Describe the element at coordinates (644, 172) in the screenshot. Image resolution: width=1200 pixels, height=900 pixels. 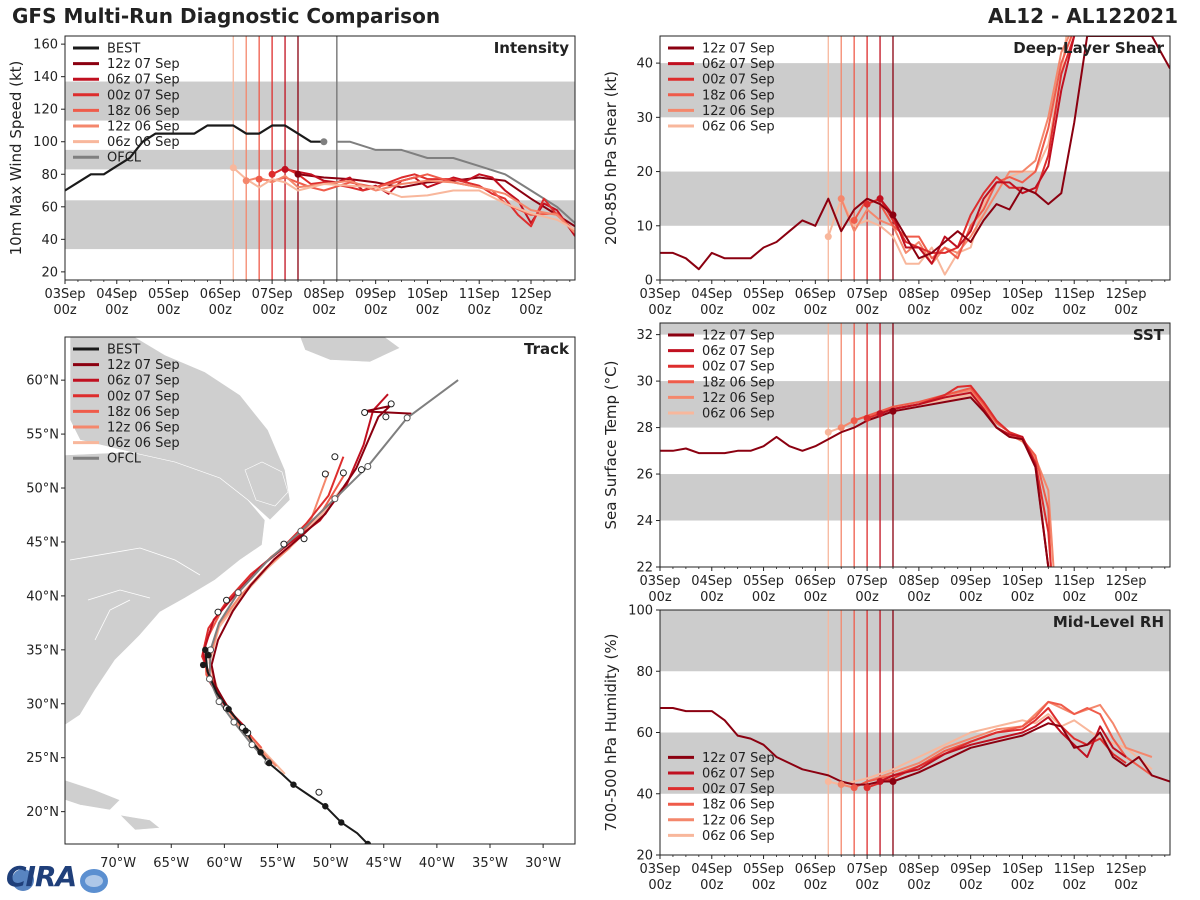
I see `shear-ytick-label: 20` at that location.